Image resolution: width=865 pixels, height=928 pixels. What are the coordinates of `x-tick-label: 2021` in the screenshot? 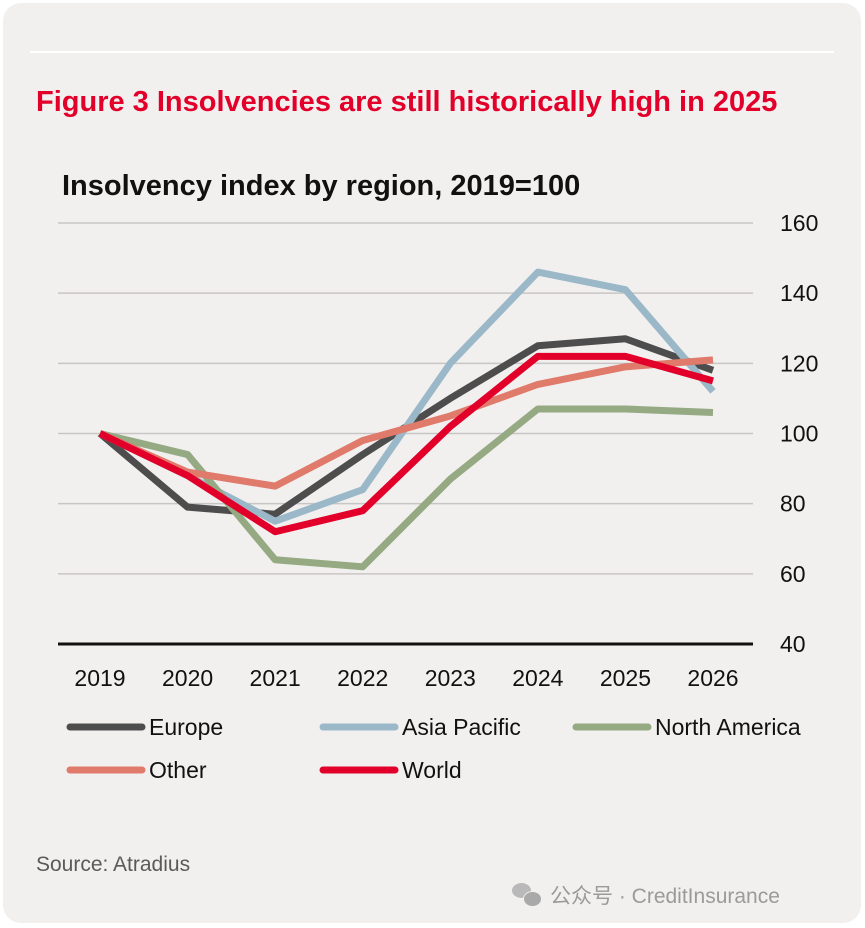 It's located at (275, 678).